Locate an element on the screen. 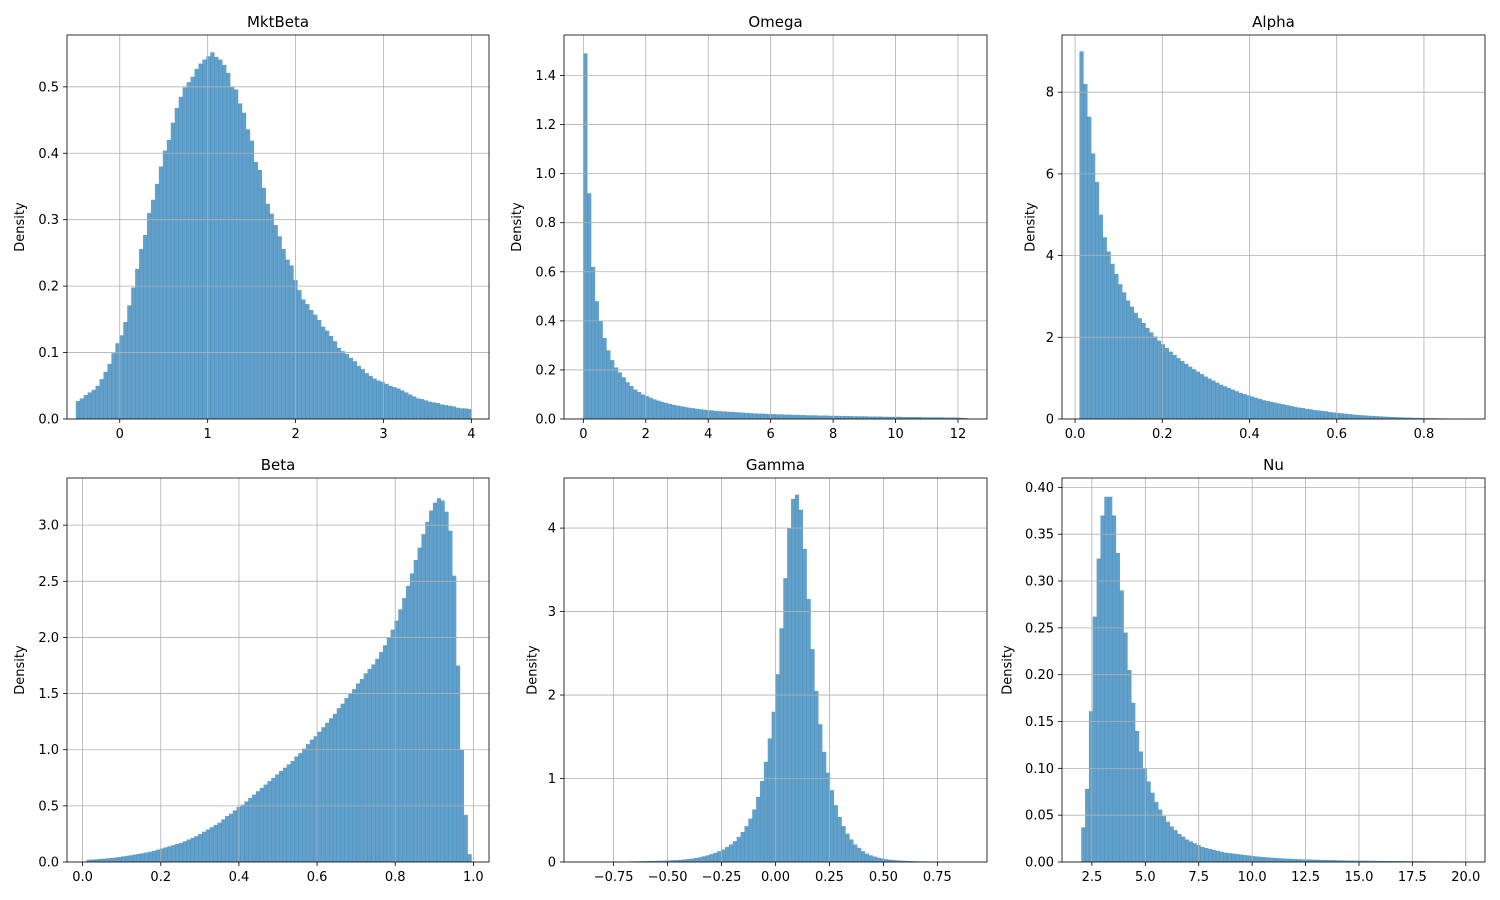 The width and height of the screenshot is (1500, 900). x-tick-label: 4 is located at coordinates (708, 434).